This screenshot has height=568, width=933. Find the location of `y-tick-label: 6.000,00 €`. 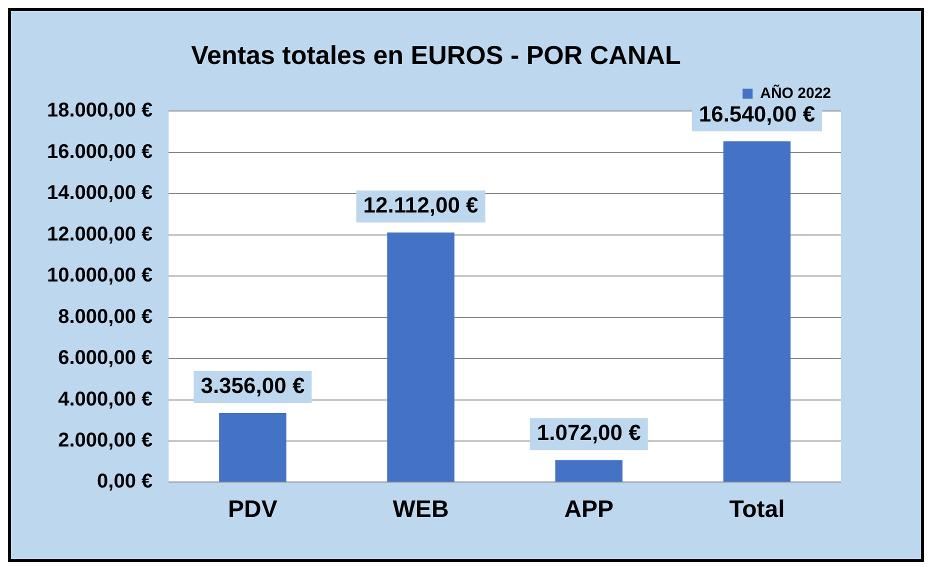

y-tick-label: 6.000,00 € is located at coordinates (105, 358).